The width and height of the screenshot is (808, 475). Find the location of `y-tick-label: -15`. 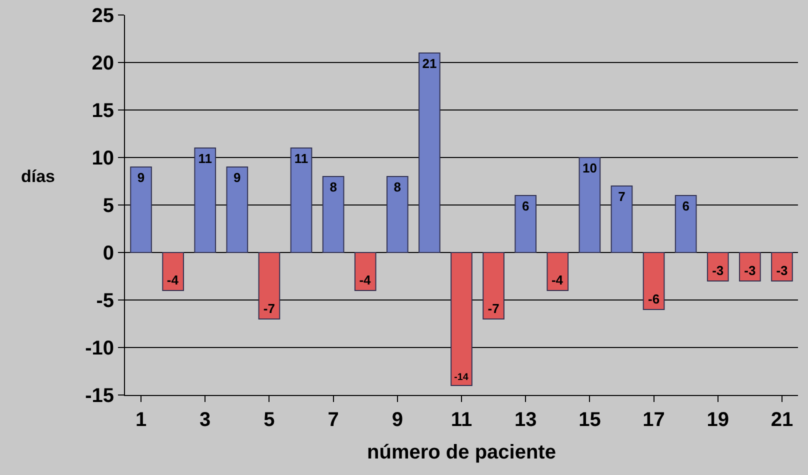

y-tick-label: -15 is located at coordinates (99, 396).